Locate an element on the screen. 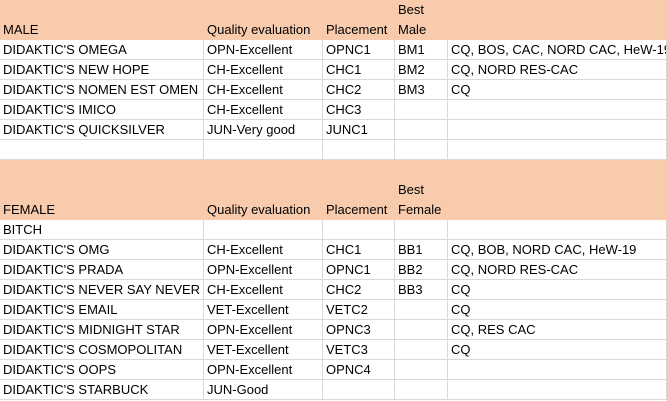 The height and width of the screenshot is (401, 667). table-cell: DIDAKTIC'S QUICKSILVER is located at coordinates (102, 130).